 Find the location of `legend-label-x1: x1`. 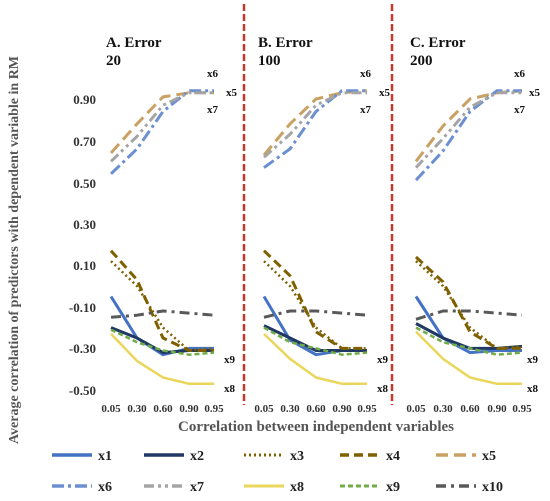

legend-label-x1: x1 is located at coordinates (105, 456).